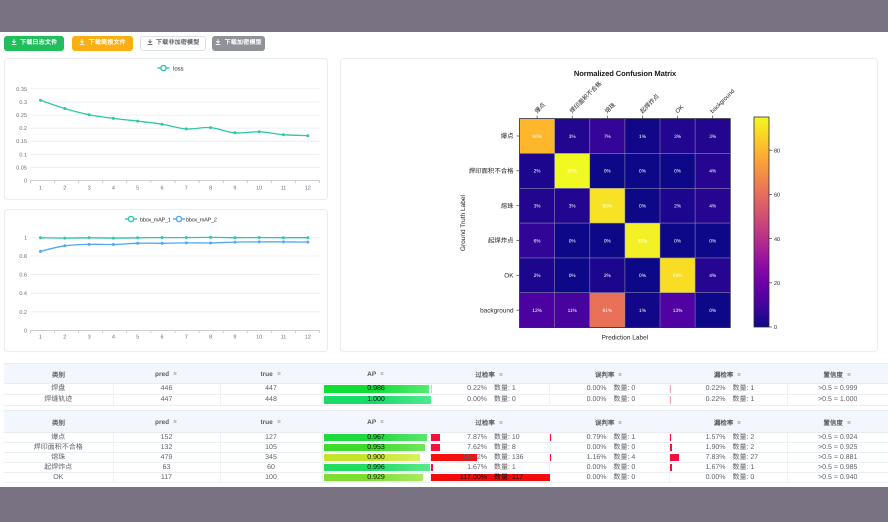 This screenshot has width=888, height=522. Describe the element at coordinates (607, 311) in the screenshot. I see `svg-text: 61%` at that location.